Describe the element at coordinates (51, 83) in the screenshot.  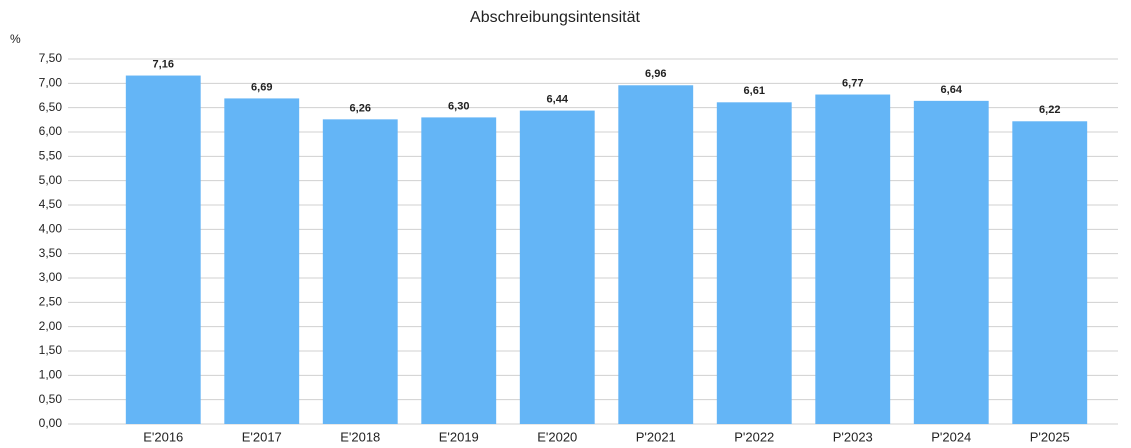
I see `y-tick-label: 7,00` at that location.